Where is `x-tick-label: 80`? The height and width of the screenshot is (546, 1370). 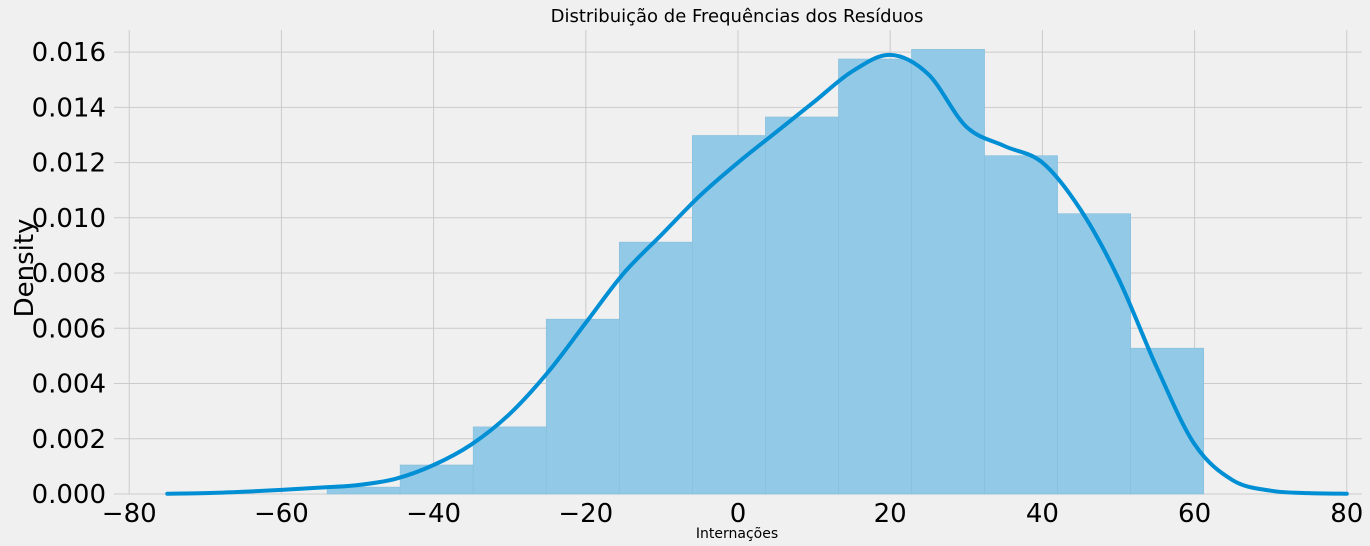
x-tick-label: 80 is located at coordinates (1346, 514).